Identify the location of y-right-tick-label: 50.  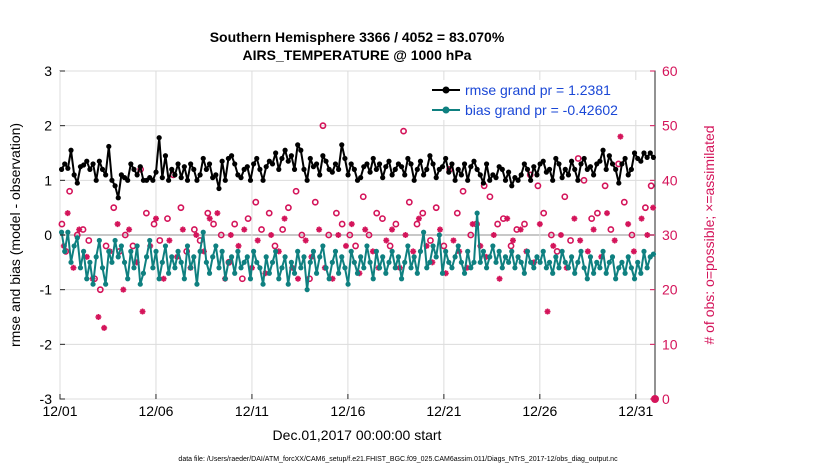
(670, 126).